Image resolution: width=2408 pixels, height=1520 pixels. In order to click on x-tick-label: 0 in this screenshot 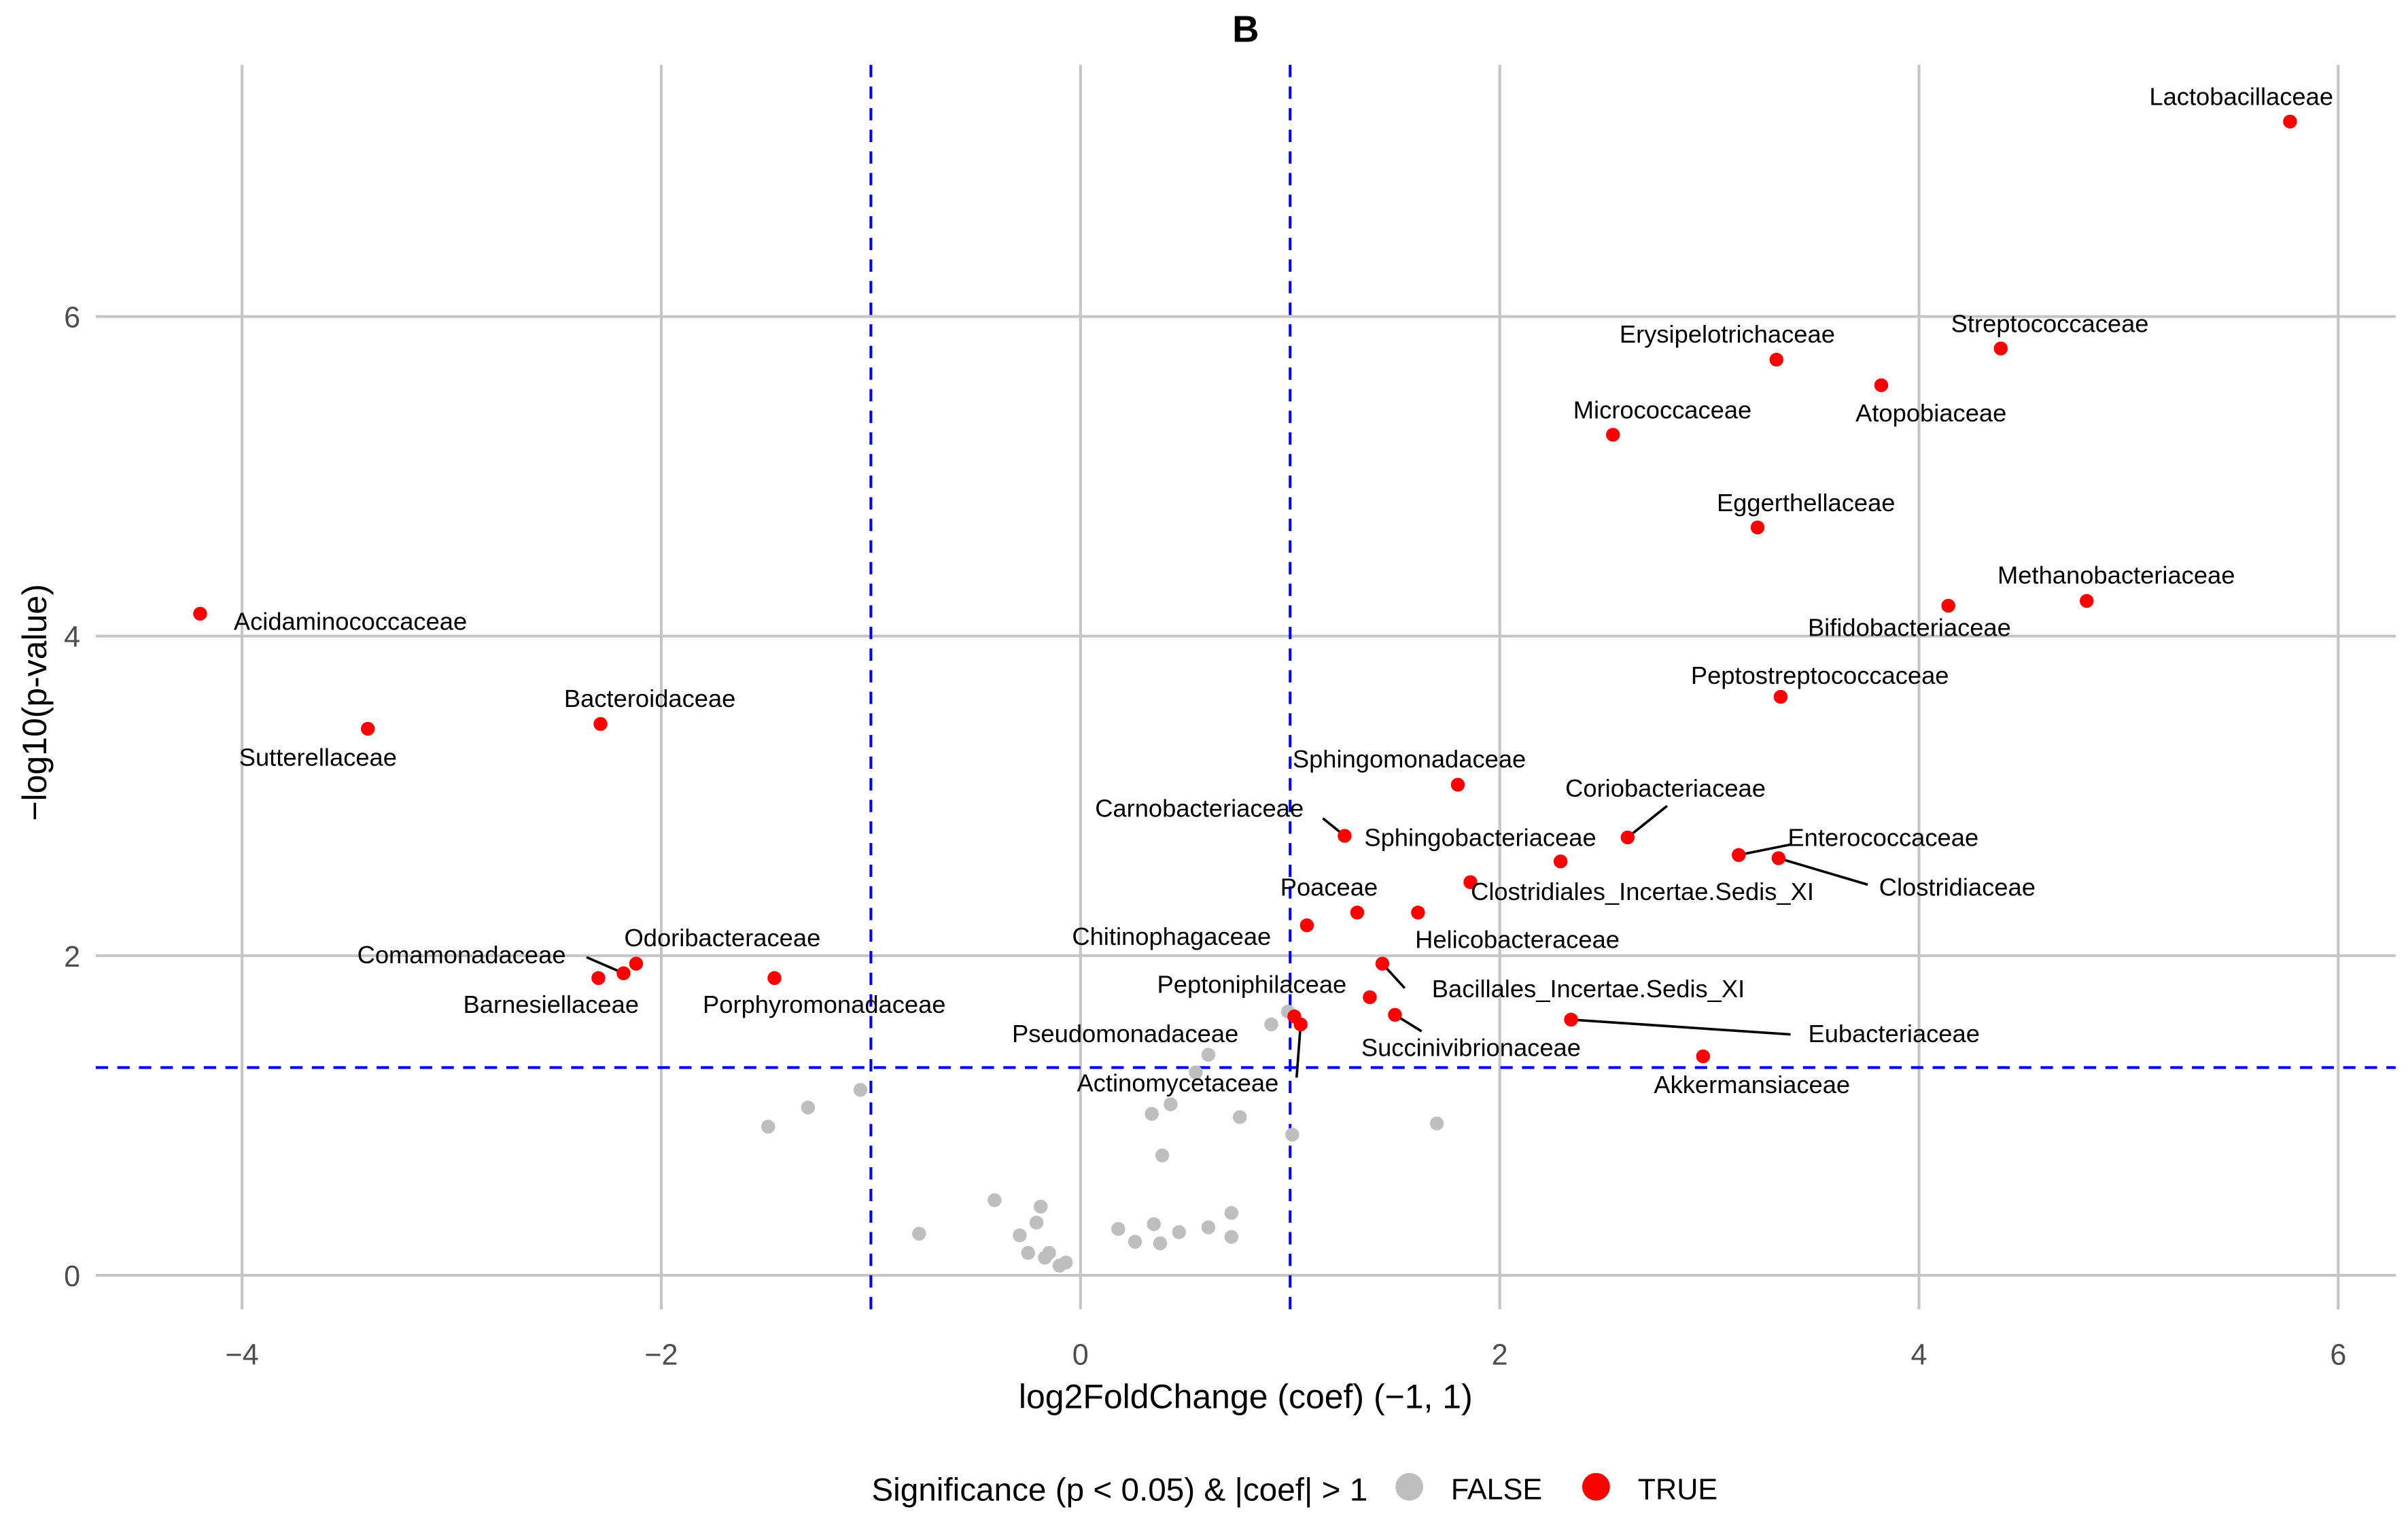, I will do `click(1080, 1355)`.